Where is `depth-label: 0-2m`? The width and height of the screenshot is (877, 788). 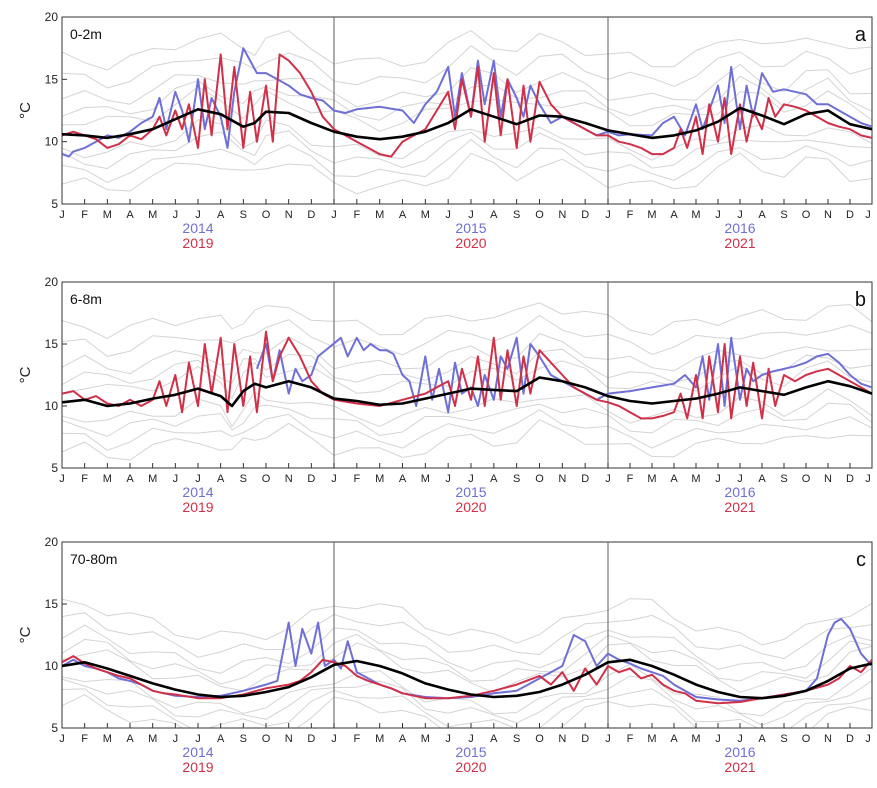
depth-label: 0-2m is located at coordinates (86, 34).